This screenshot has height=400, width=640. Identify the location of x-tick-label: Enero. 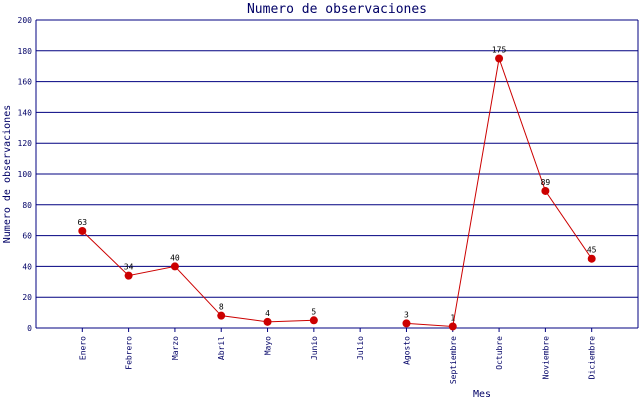
(82, 348).